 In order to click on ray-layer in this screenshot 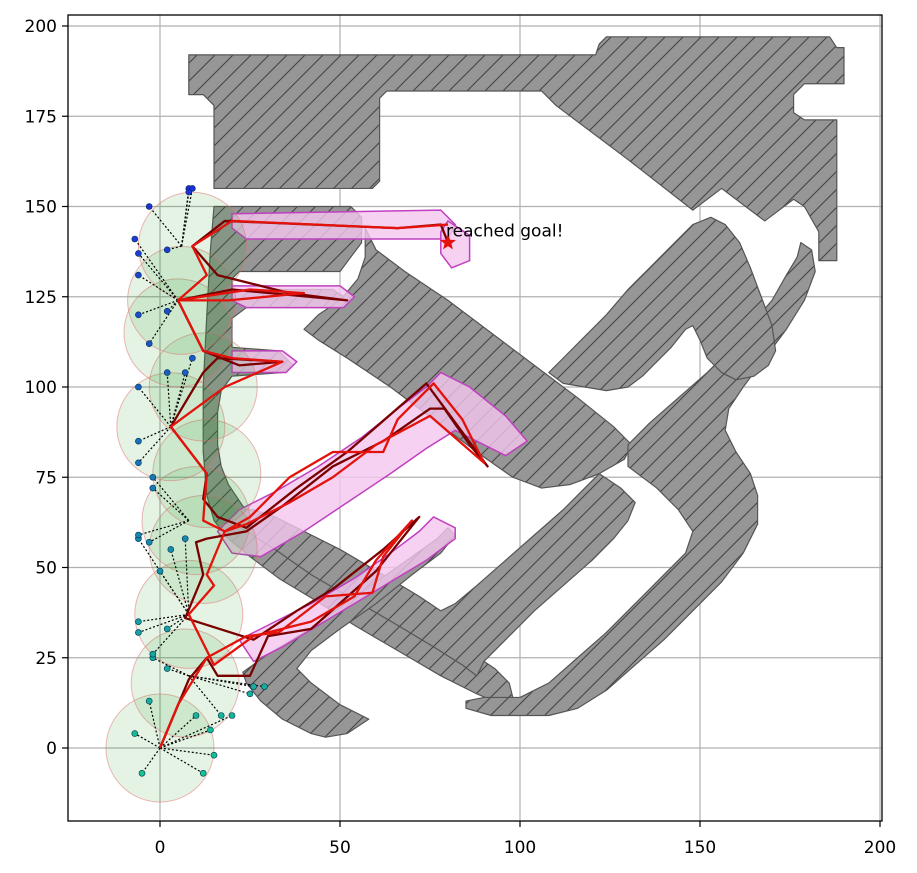, I will do `click(199, 481)`.